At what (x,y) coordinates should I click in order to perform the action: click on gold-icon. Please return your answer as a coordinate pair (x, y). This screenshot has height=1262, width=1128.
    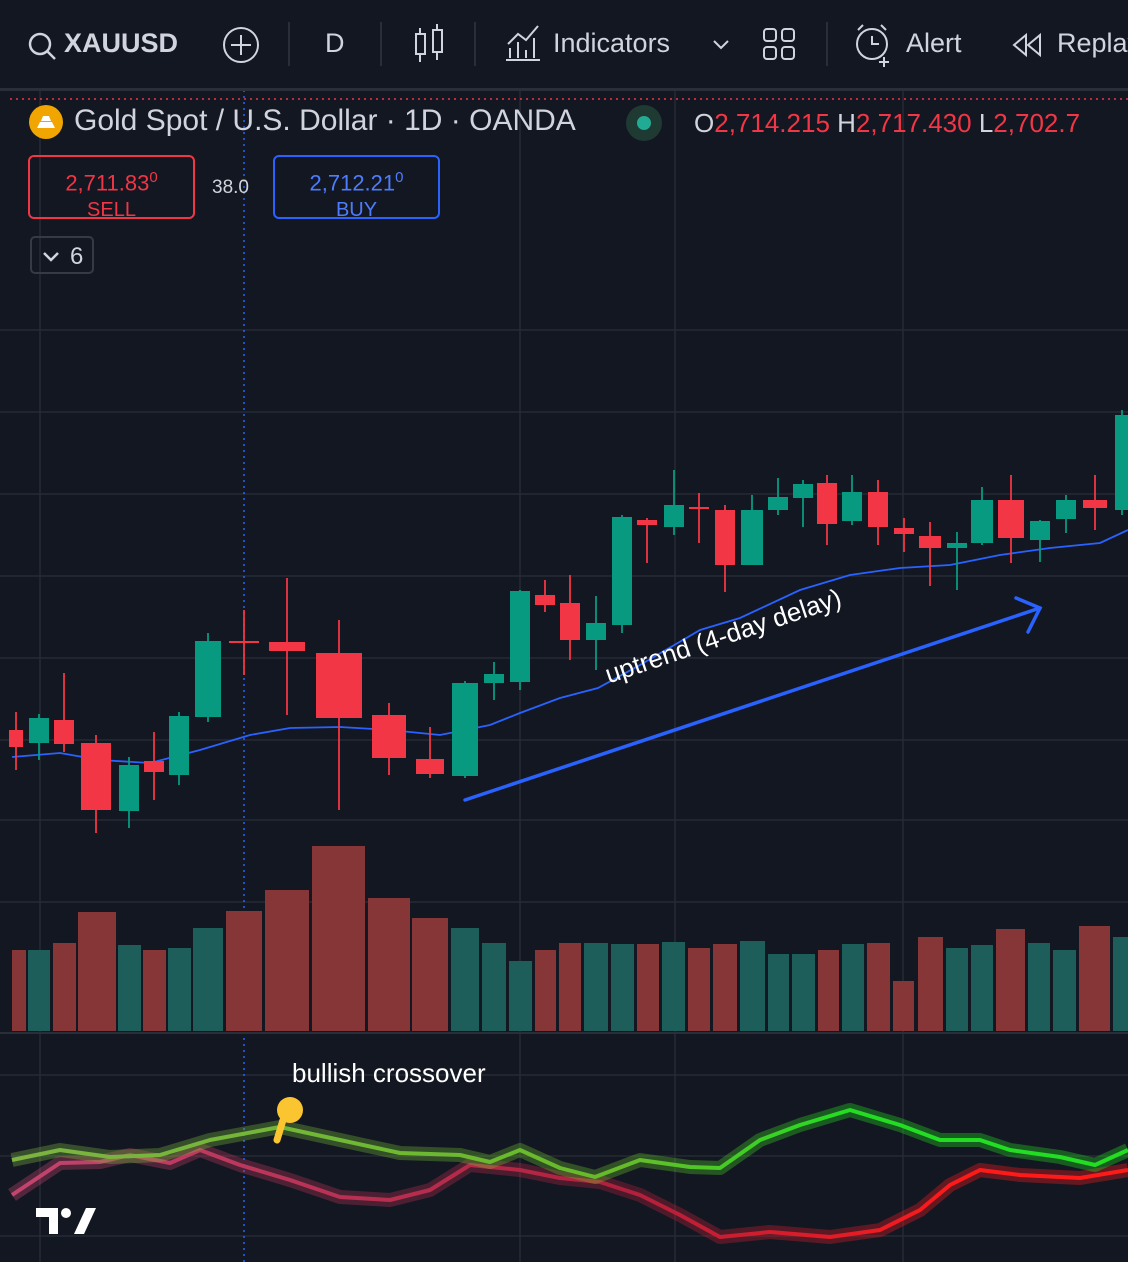
    Looking at the image, I should click on (46, 122).